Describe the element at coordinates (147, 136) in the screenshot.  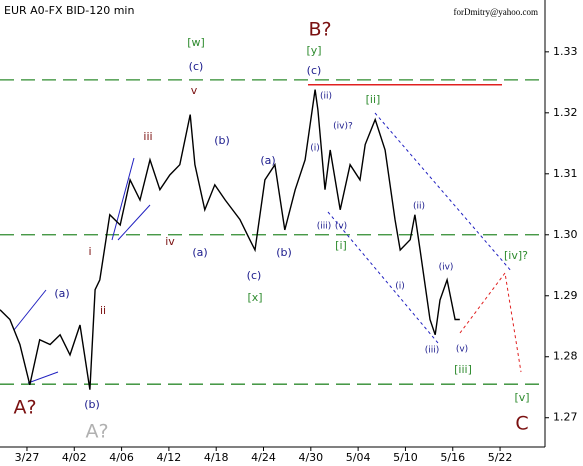
I see `wave-label: iii` at that location.